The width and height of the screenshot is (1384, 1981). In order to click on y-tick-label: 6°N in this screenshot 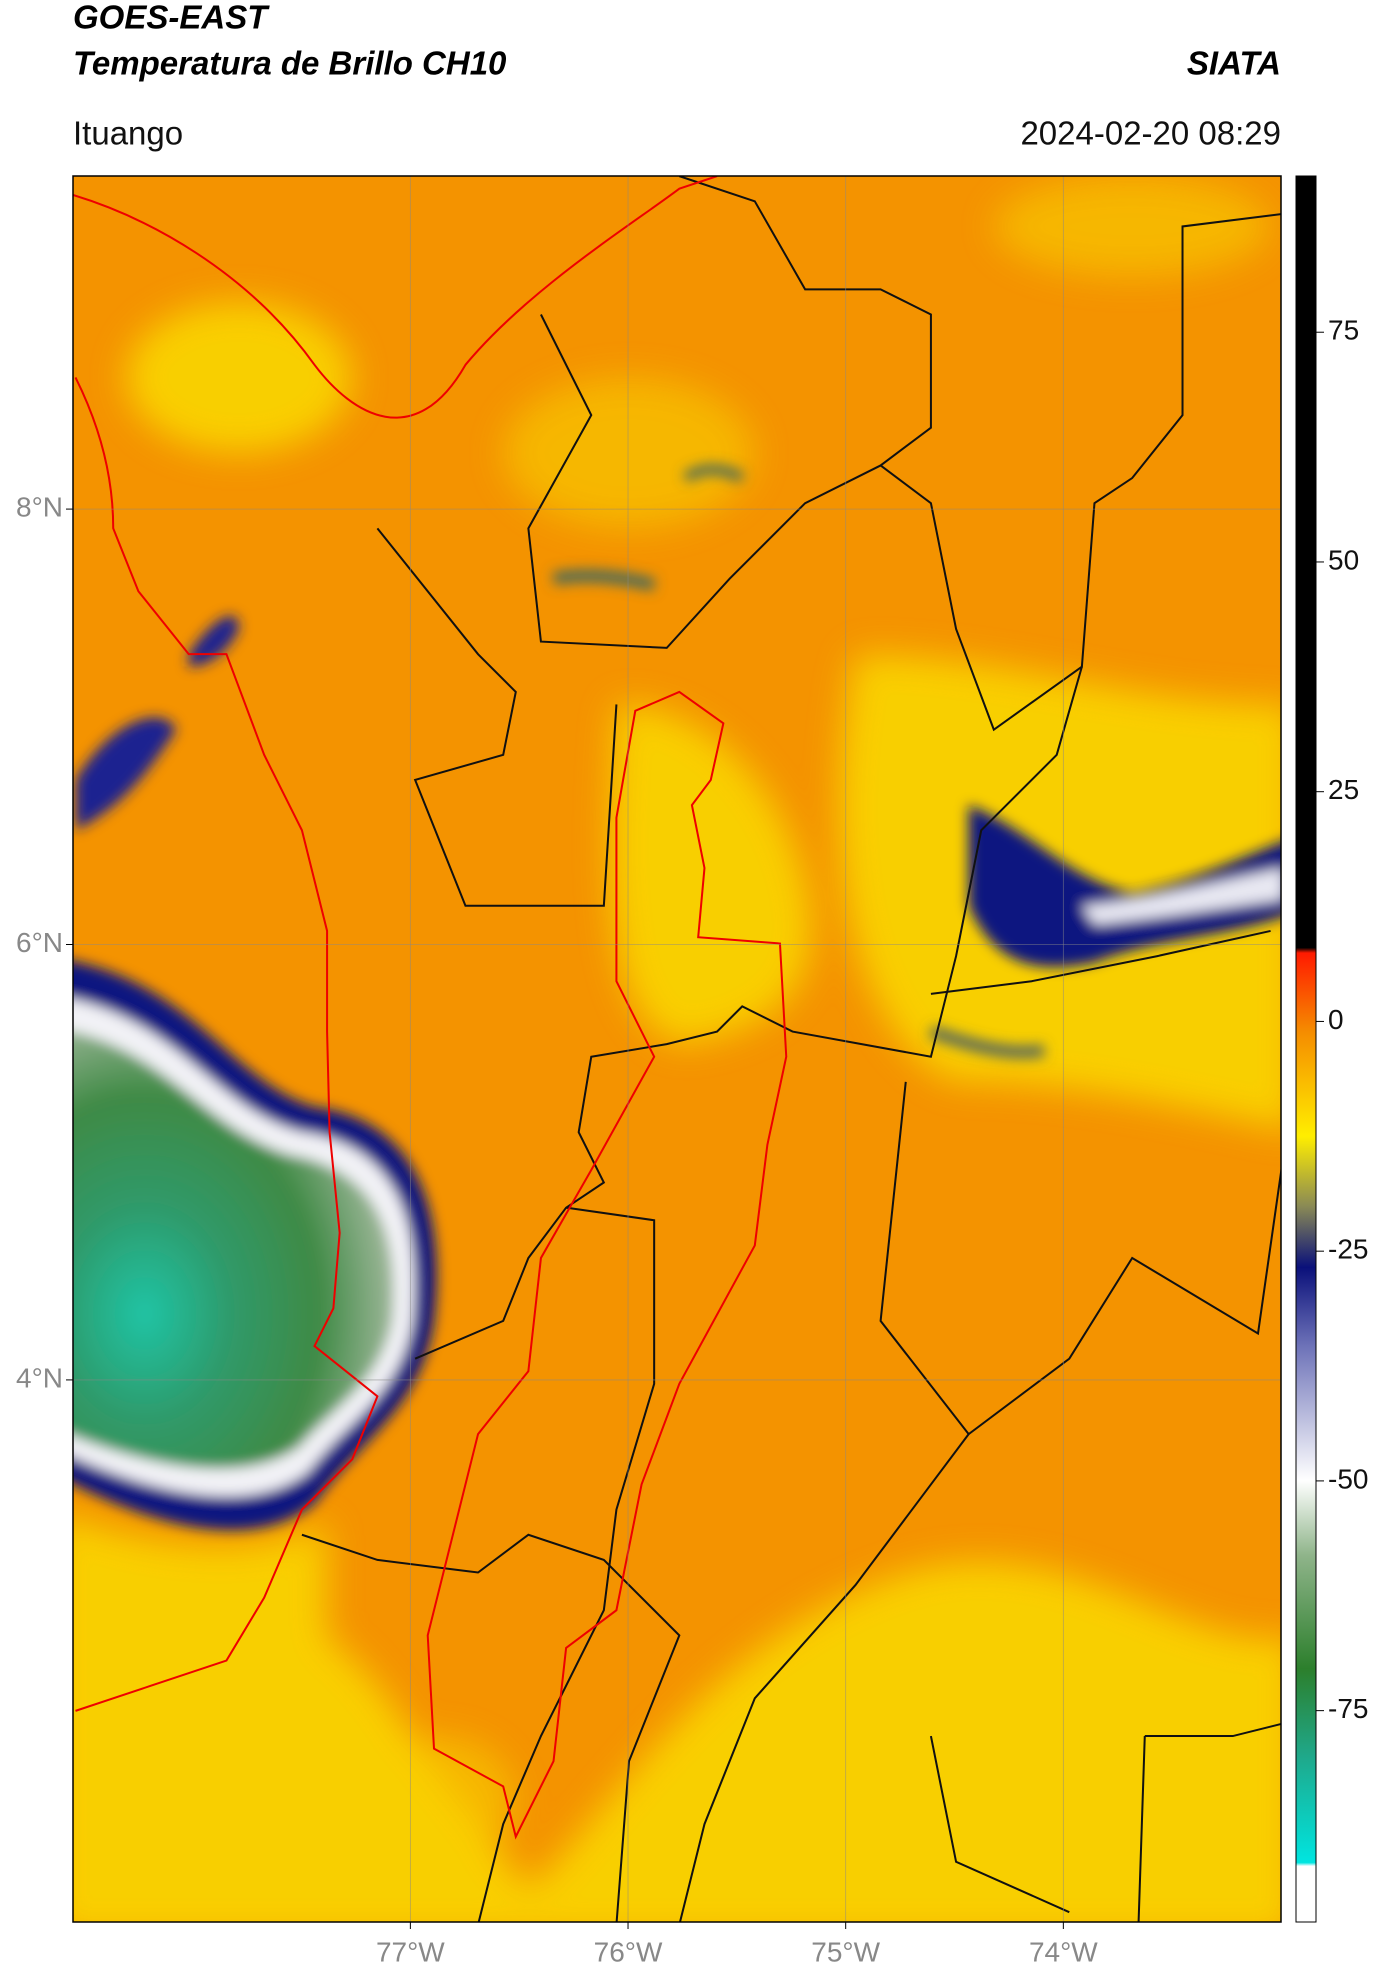, I will do `click(39, 942)`.